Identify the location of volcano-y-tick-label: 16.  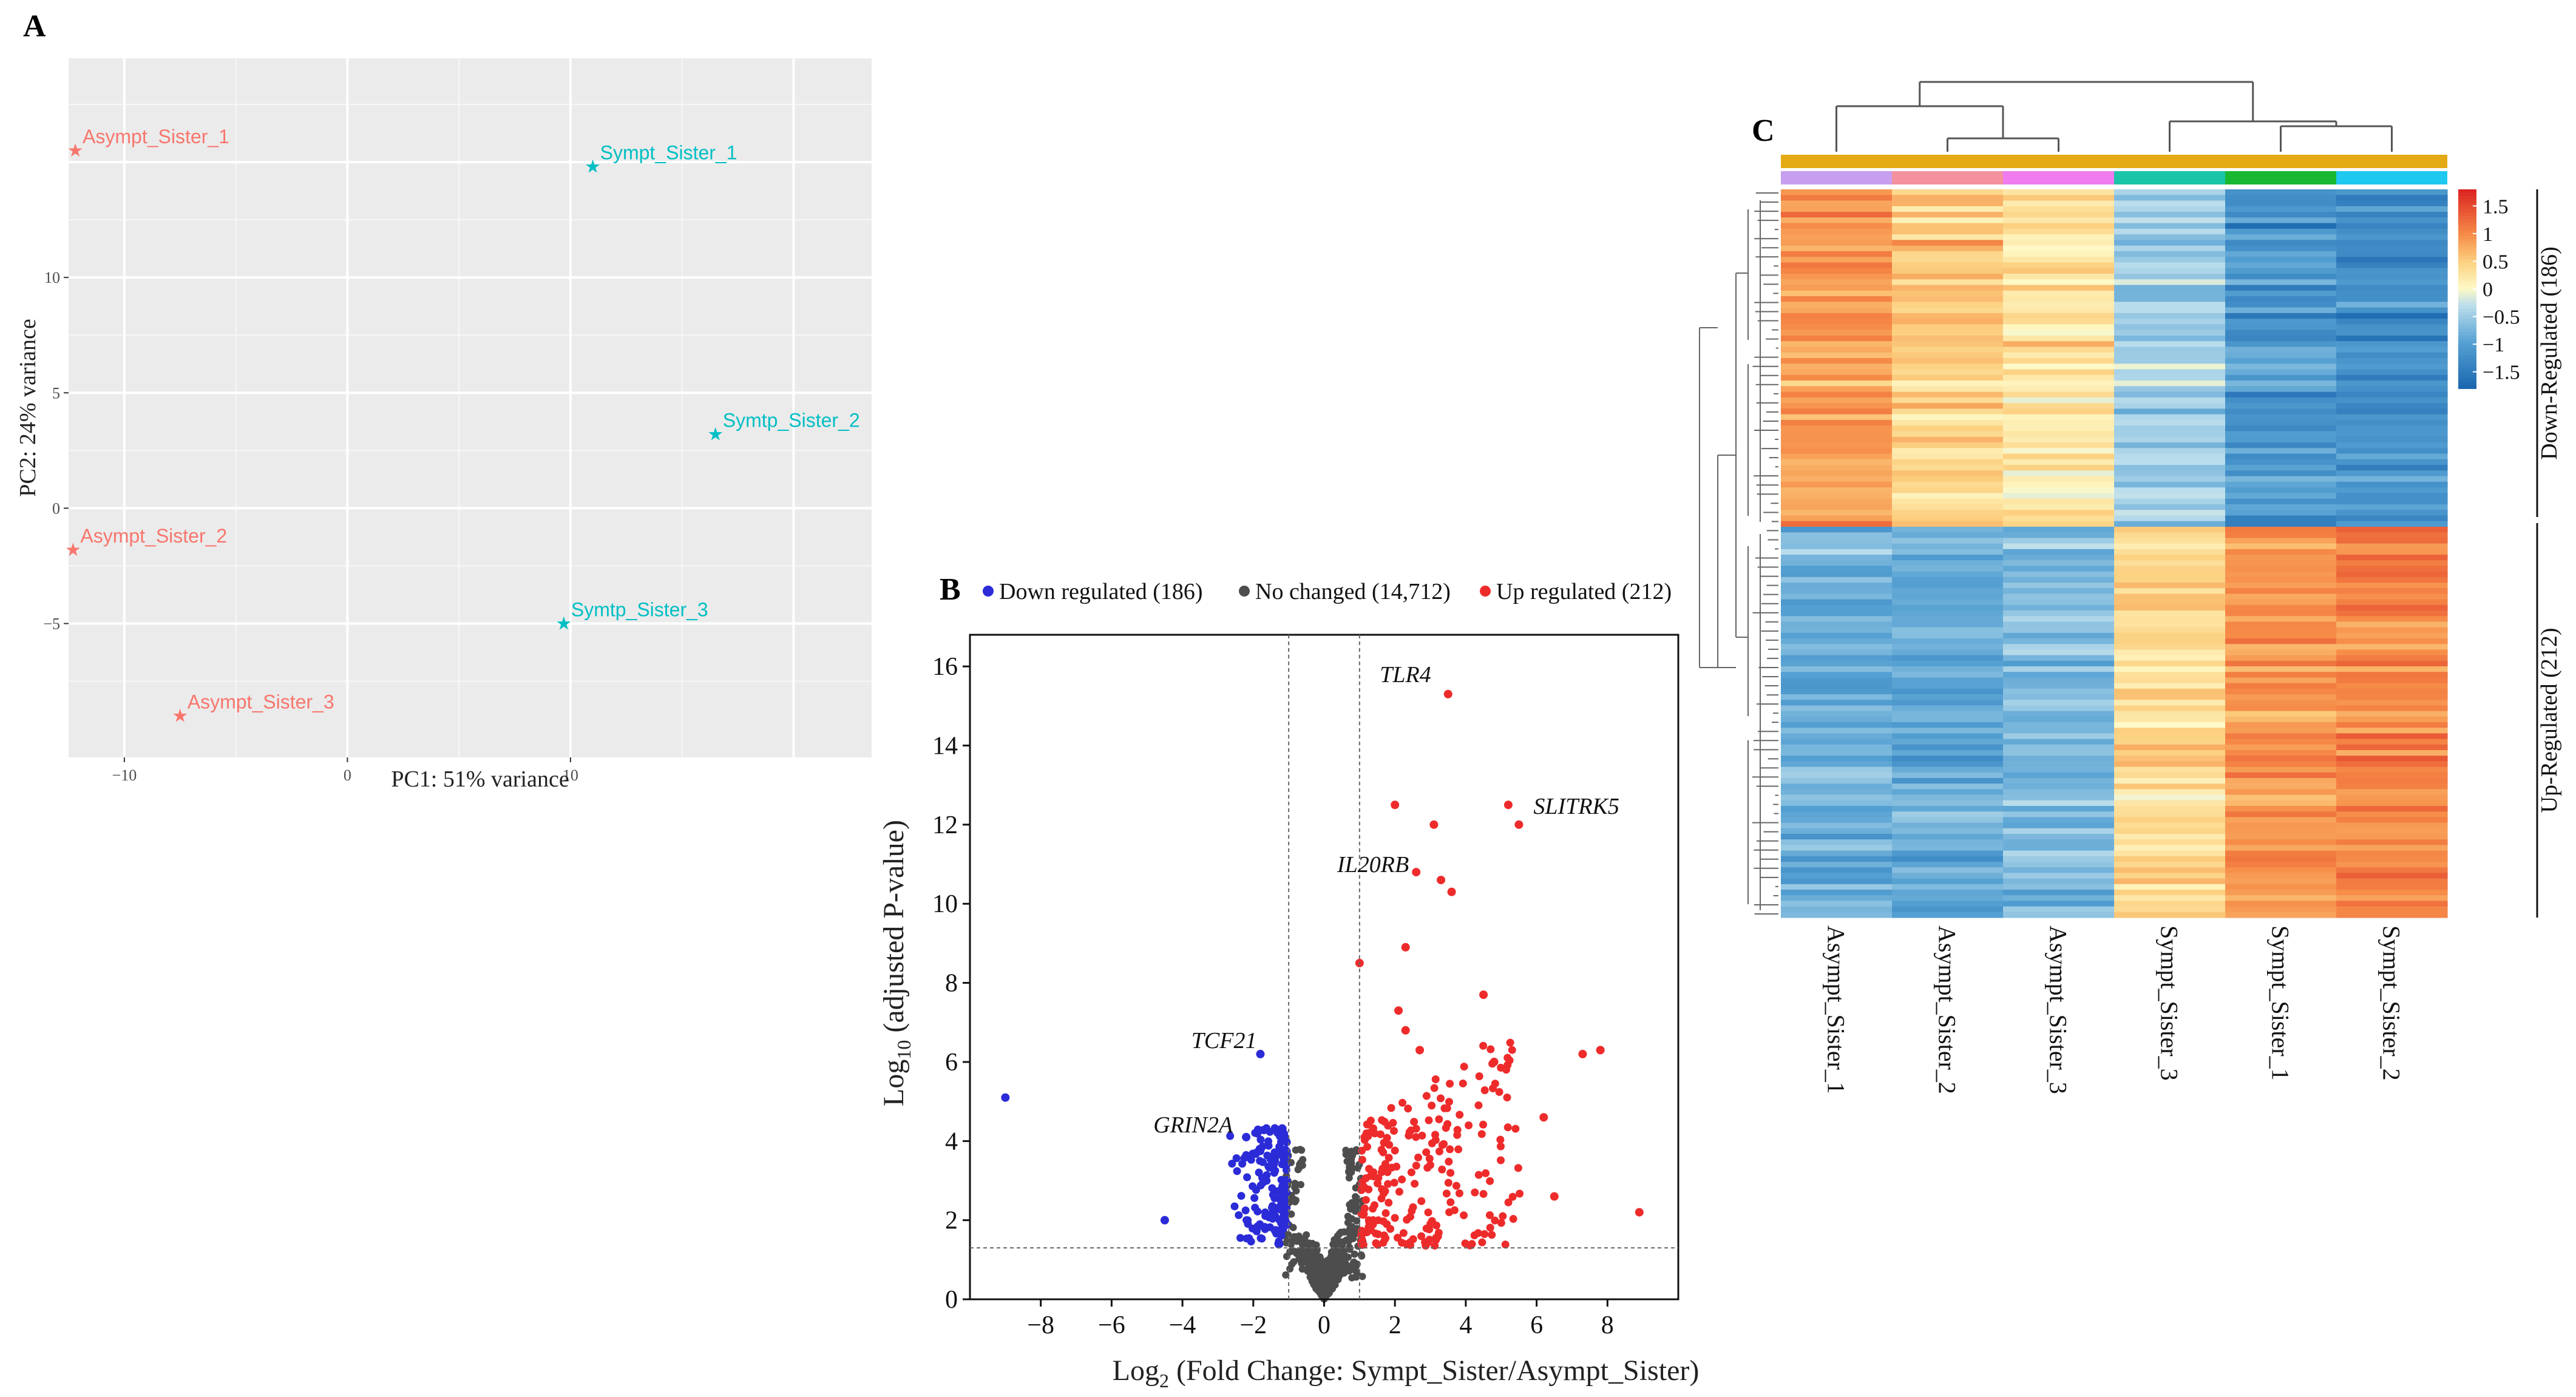
(945, 667).